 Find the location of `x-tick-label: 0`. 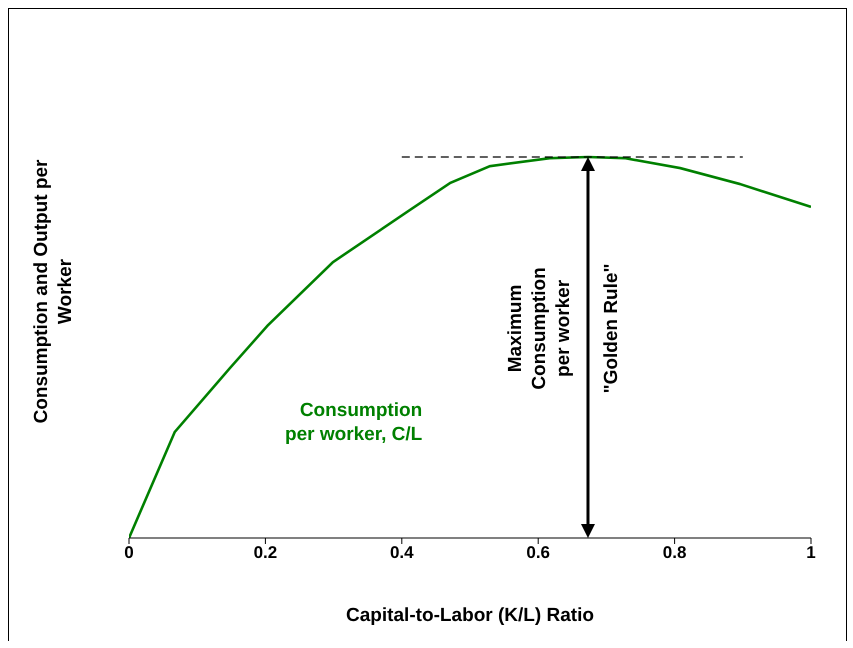

x-tick-label: 0 is located at coordinates (129, 552).